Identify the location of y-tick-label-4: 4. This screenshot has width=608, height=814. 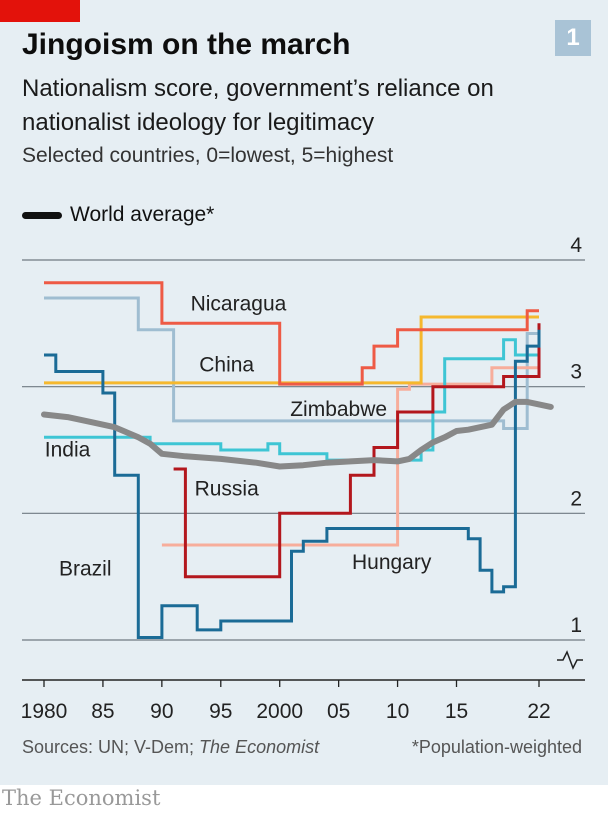
(576, 245).